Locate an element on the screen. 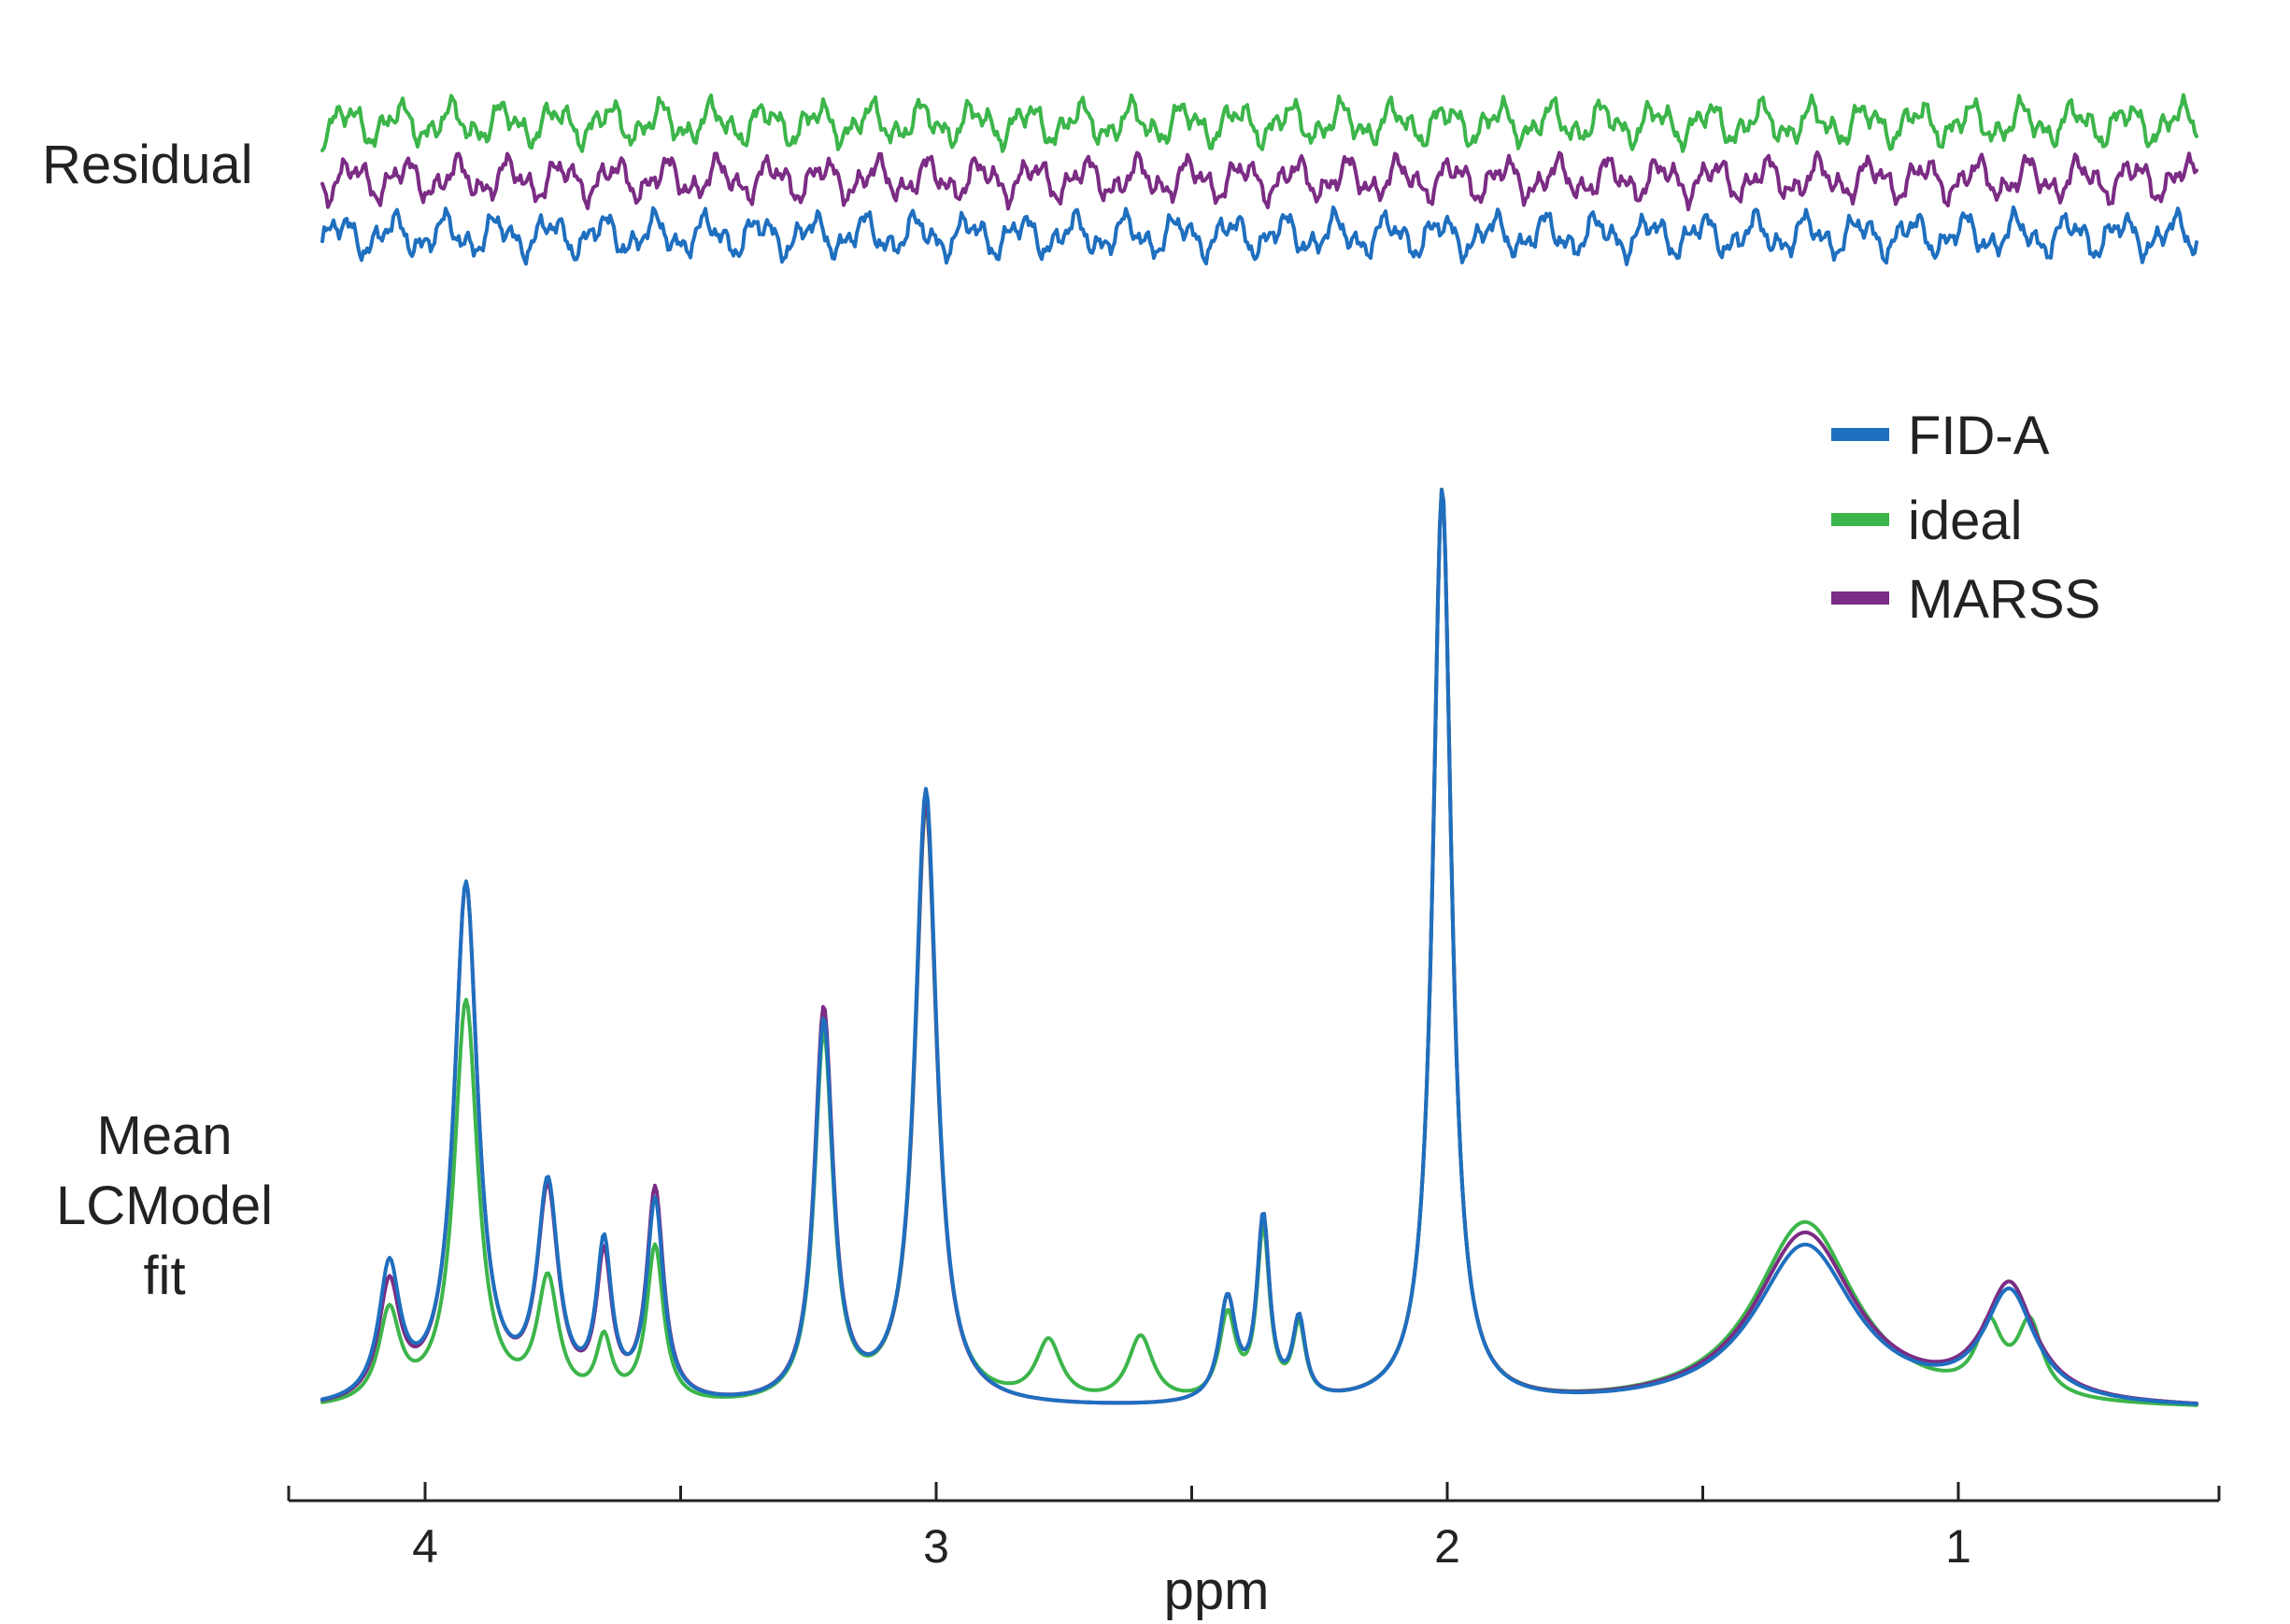 The image size is (2290, 1624). residual-traces is located at coordinates (1259, 179).